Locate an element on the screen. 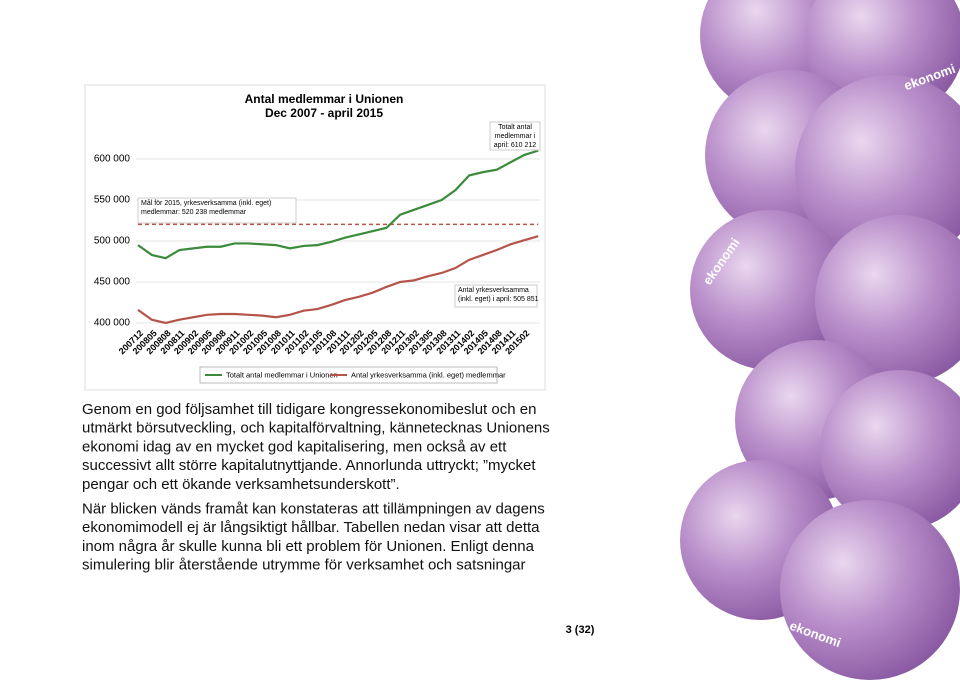 The height and width of the screenshot is (680, 960). chart-title: Dec 2007 - april 2015 is located at coordinates (324, 113).